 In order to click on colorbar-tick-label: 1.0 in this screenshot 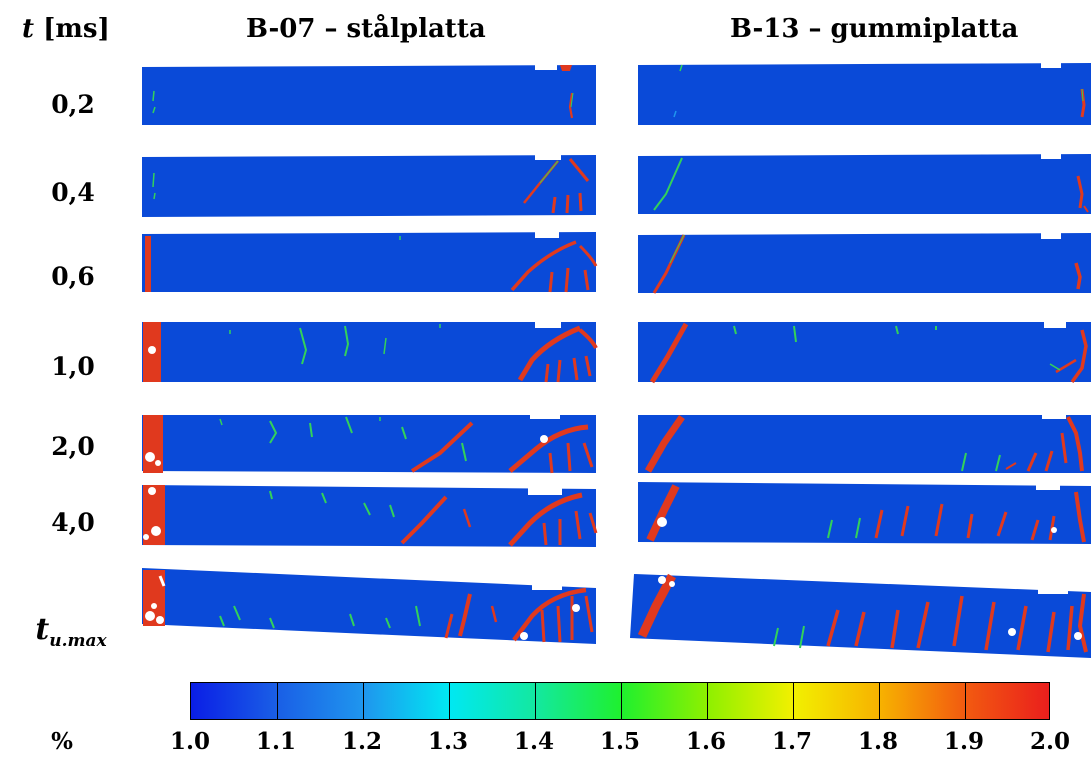, I will do `click(190, 741)`.